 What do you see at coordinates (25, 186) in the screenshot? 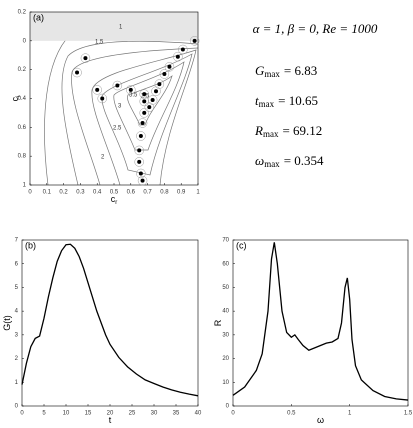
I see `y-tick-label: 1` at bounding box center [25, 186].